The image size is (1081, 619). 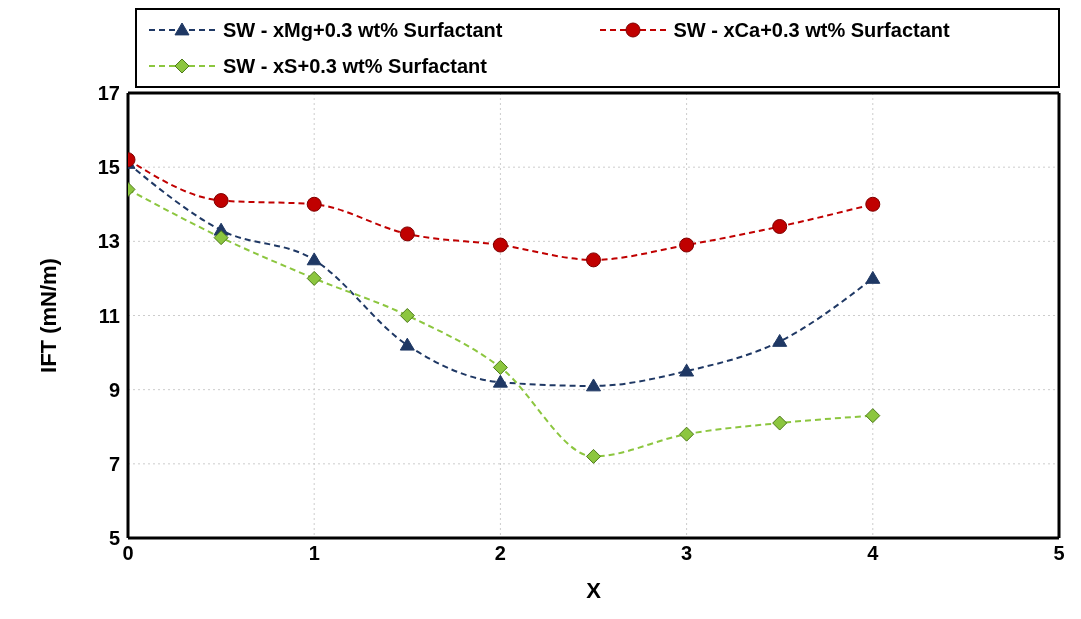 I want to click on y-tick-label: 17, so click(x=108, y=93).